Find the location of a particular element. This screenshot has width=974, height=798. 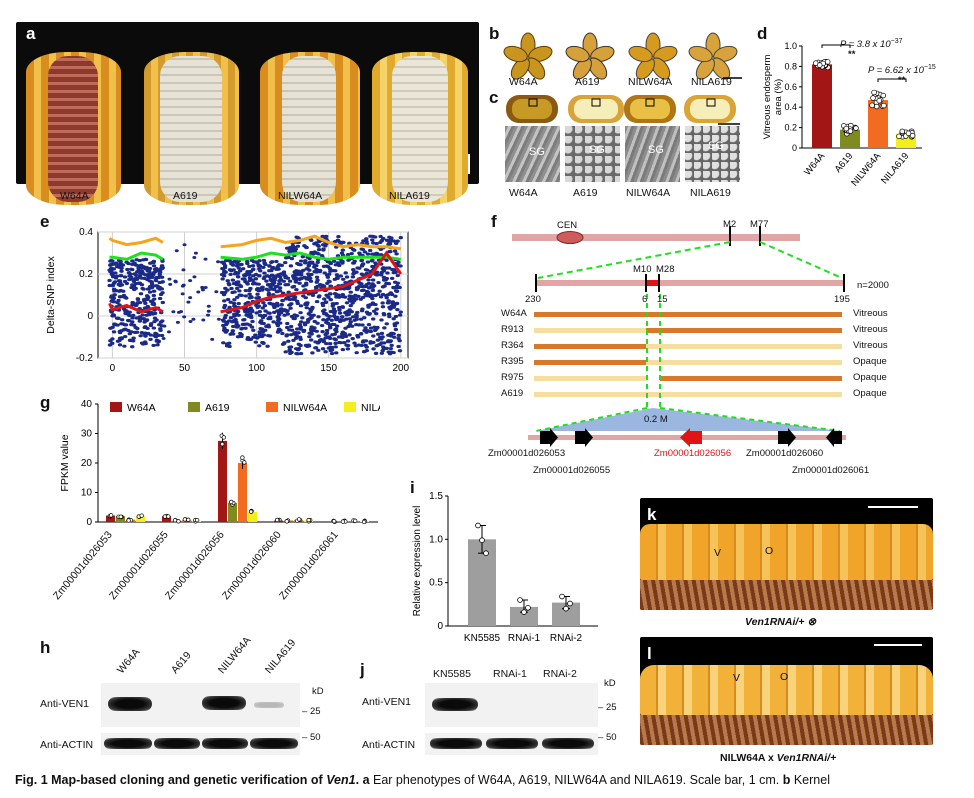

g-cat-3: Zm00001d026056 is located at coordinates (194, 565).